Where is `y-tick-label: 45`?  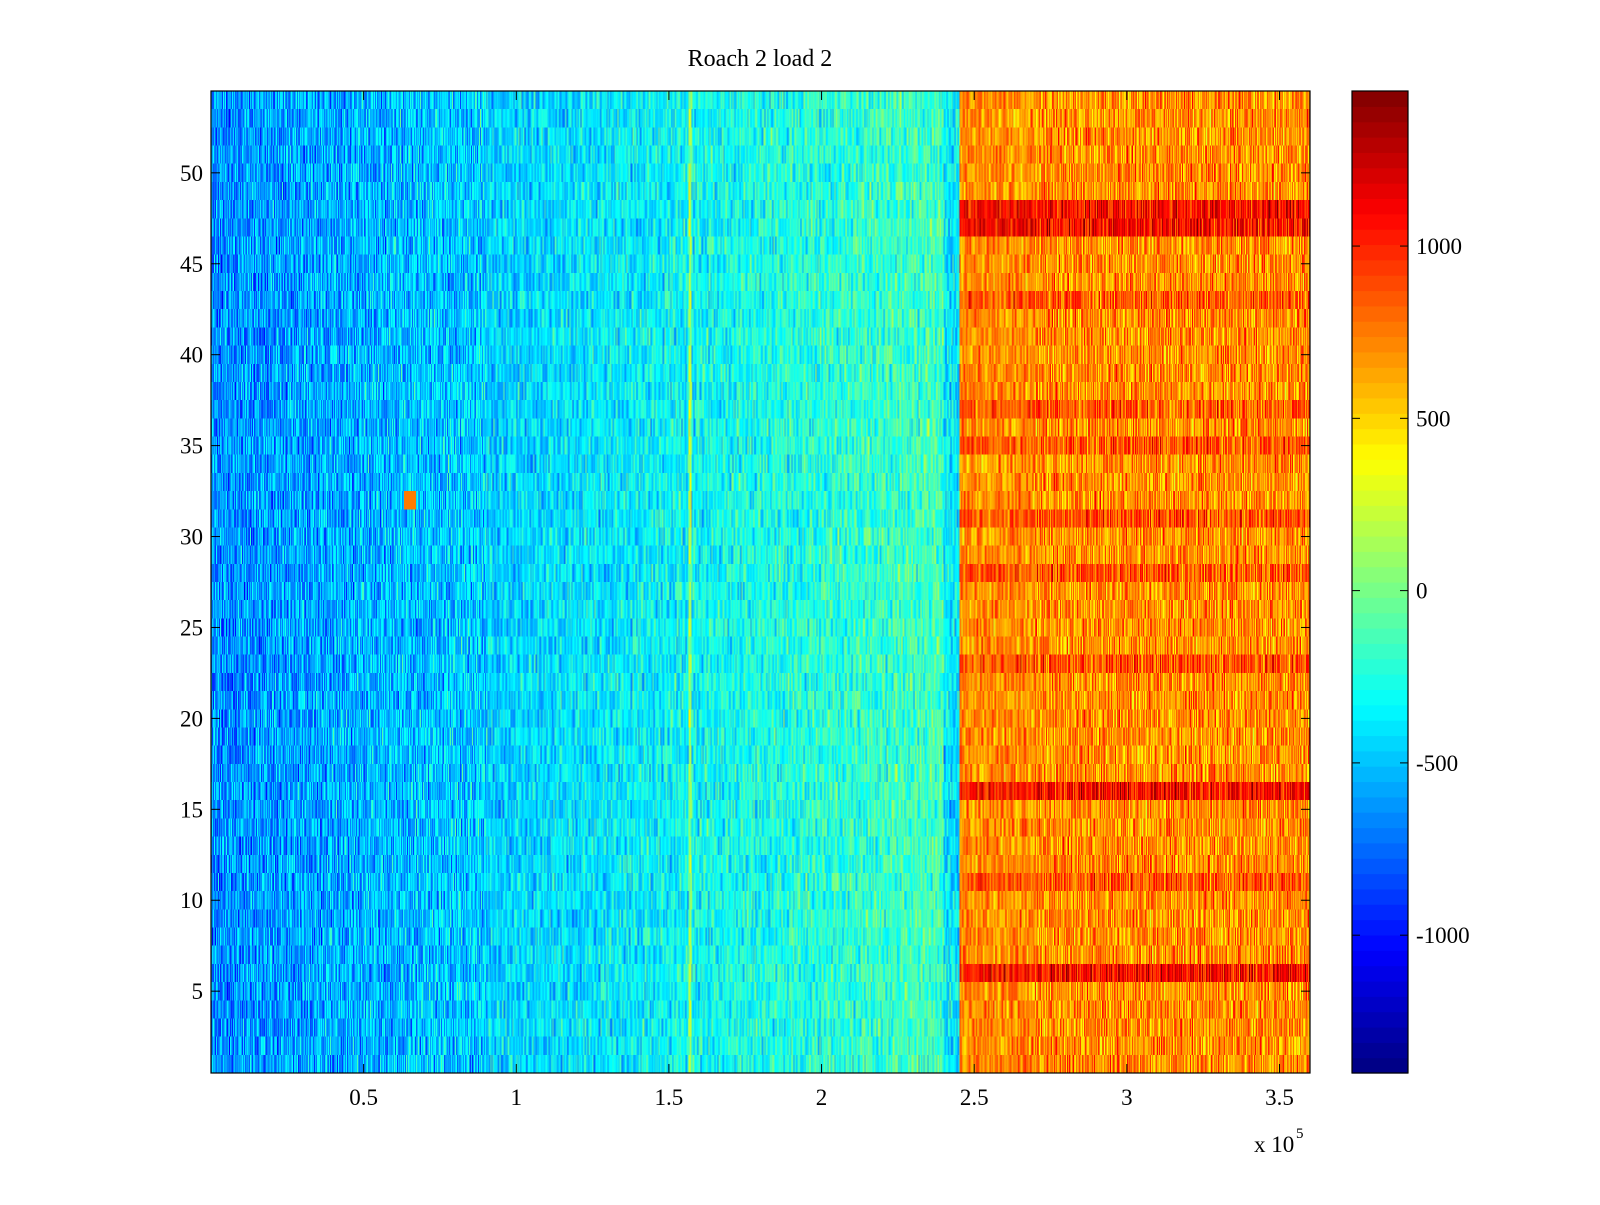 y-tick-label: 45 is located at coordinates (191, 264).